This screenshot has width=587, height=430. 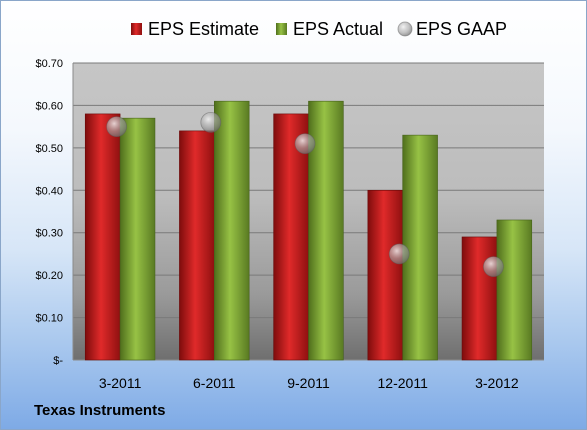 What do you see at coordinates (120, 383) in the screenshot?
I see `x-tick-label: 3-2011` at bounding box center [120, 383].